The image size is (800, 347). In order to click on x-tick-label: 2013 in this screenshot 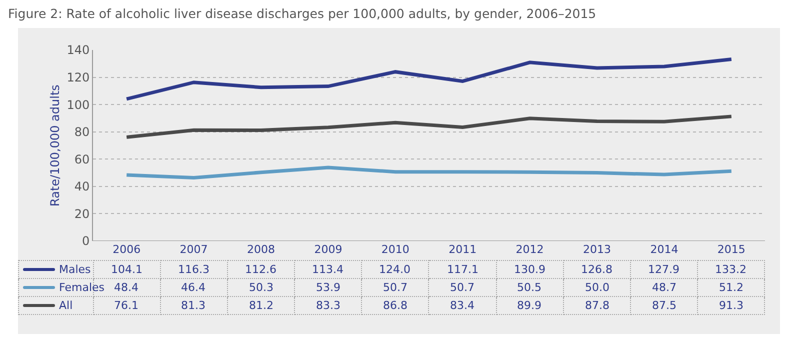, I will do `click(597, 249)`.